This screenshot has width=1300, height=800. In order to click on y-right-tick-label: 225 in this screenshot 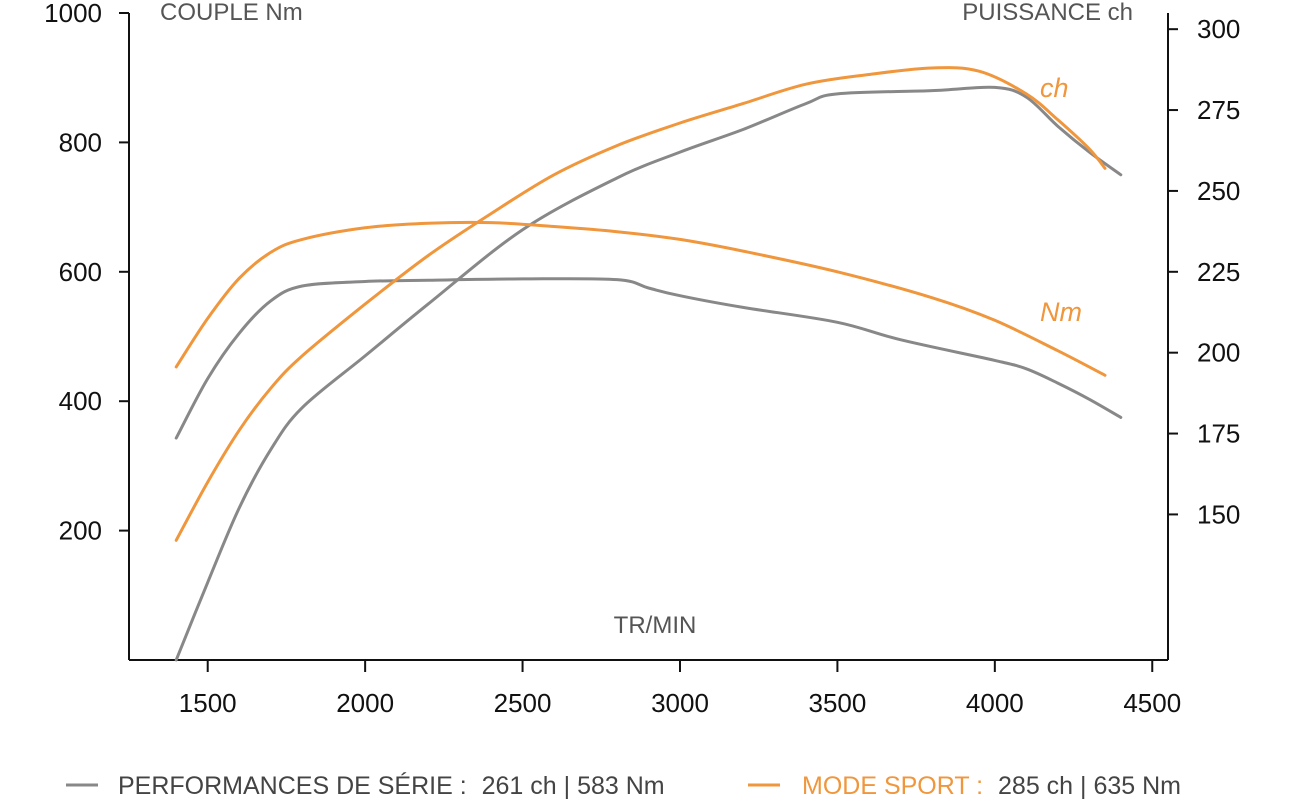, I will do `click(1218, 272)`.